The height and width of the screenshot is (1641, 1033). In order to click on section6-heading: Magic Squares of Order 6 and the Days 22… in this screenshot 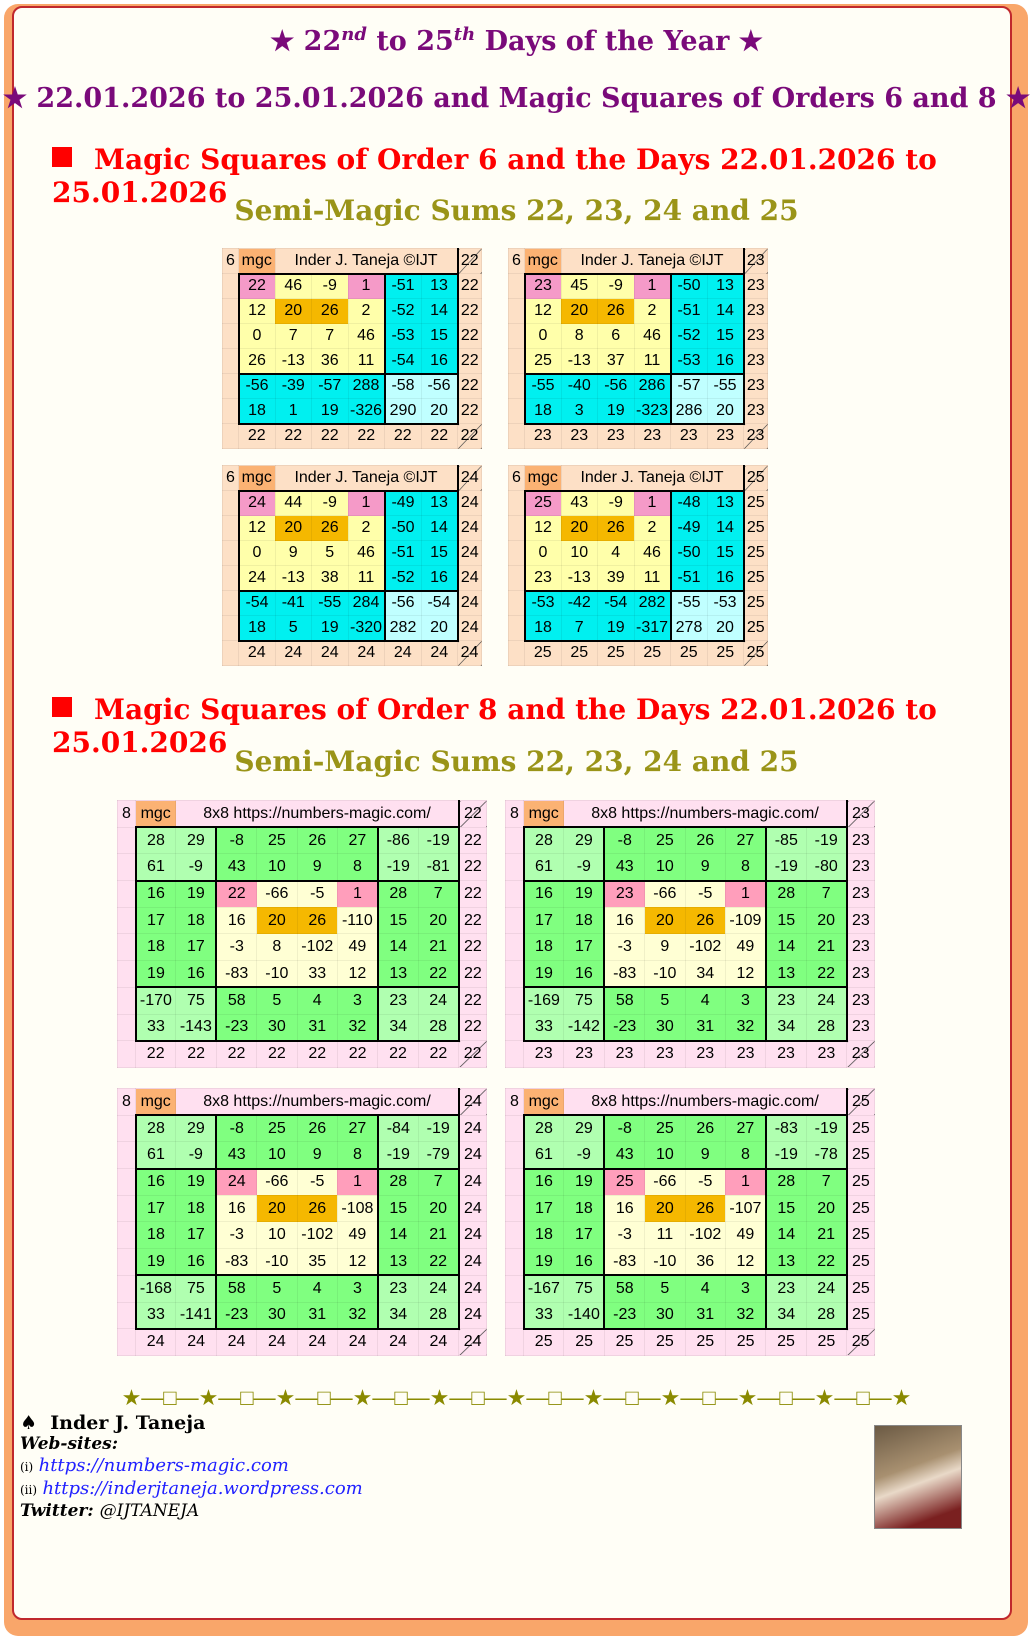, I will do `click(531, 176)`.